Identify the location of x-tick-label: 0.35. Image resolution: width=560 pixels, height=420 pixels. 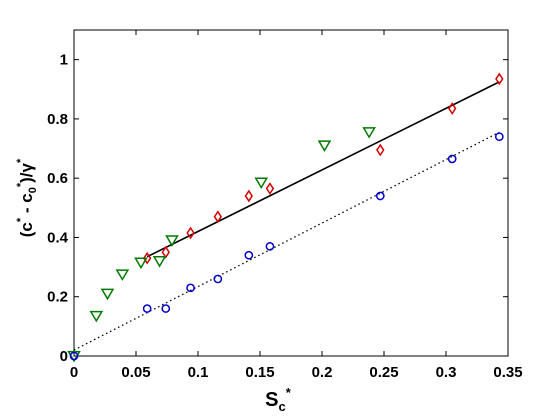
(507, 372).